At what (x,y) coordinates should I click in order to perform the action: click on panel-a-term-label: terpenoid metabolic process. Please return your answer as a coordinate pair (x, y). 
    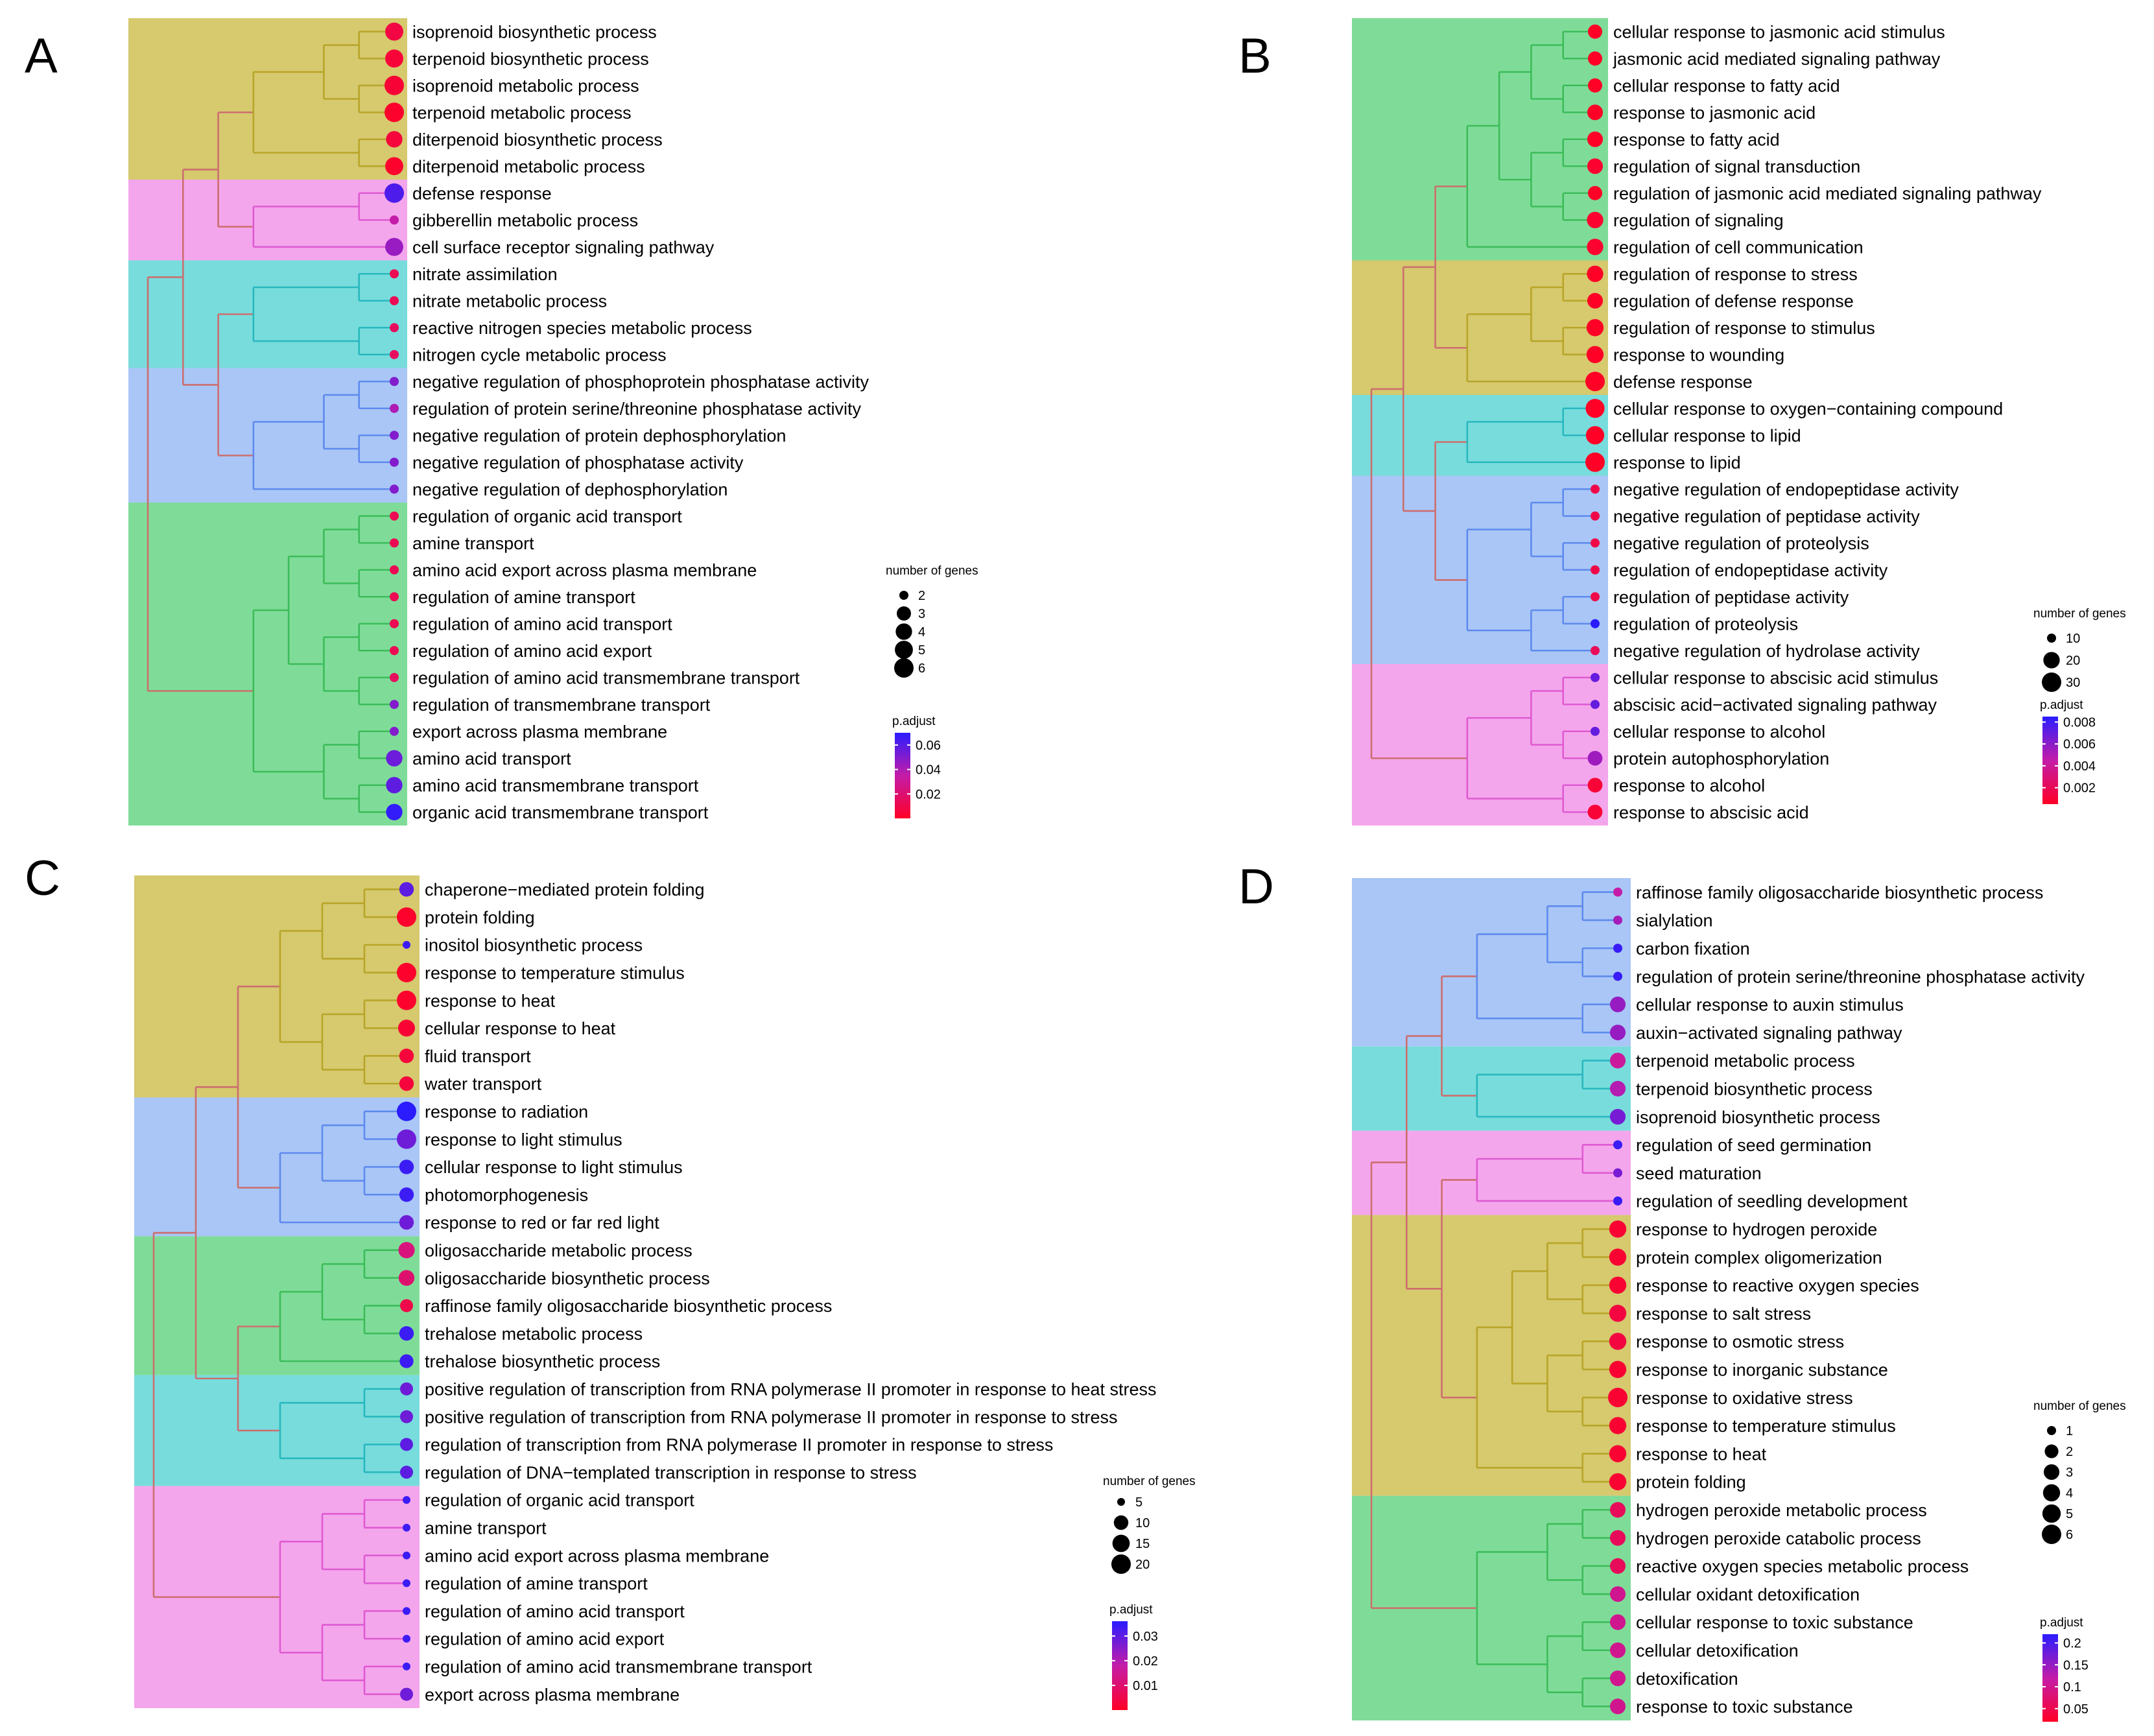
    Looking at the image, I should click on (522, 113).